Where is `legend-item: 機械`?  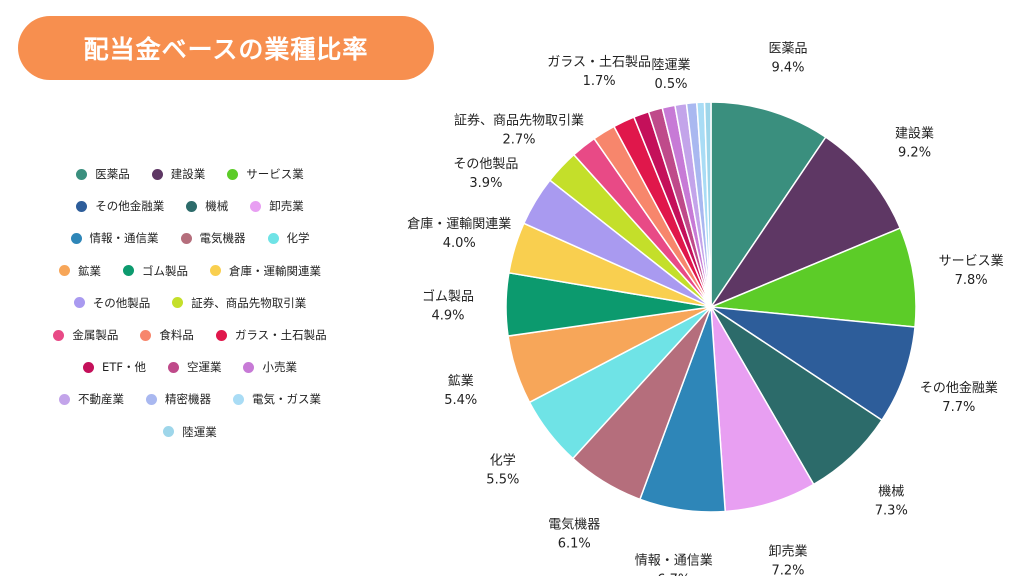 legend-item: 機械 is located at coordinates (207, 206).